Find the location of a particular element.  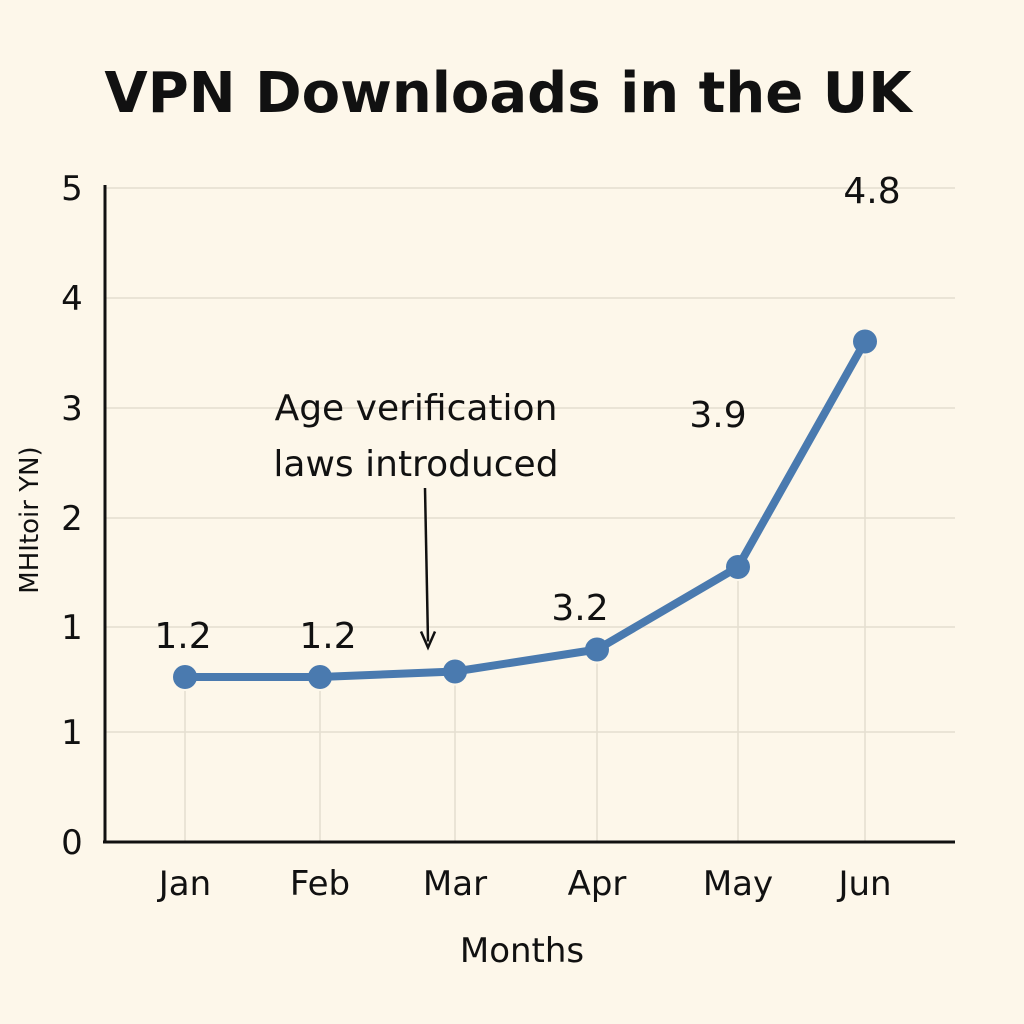

x-tick-label: May is located at coordinates (738, 884).